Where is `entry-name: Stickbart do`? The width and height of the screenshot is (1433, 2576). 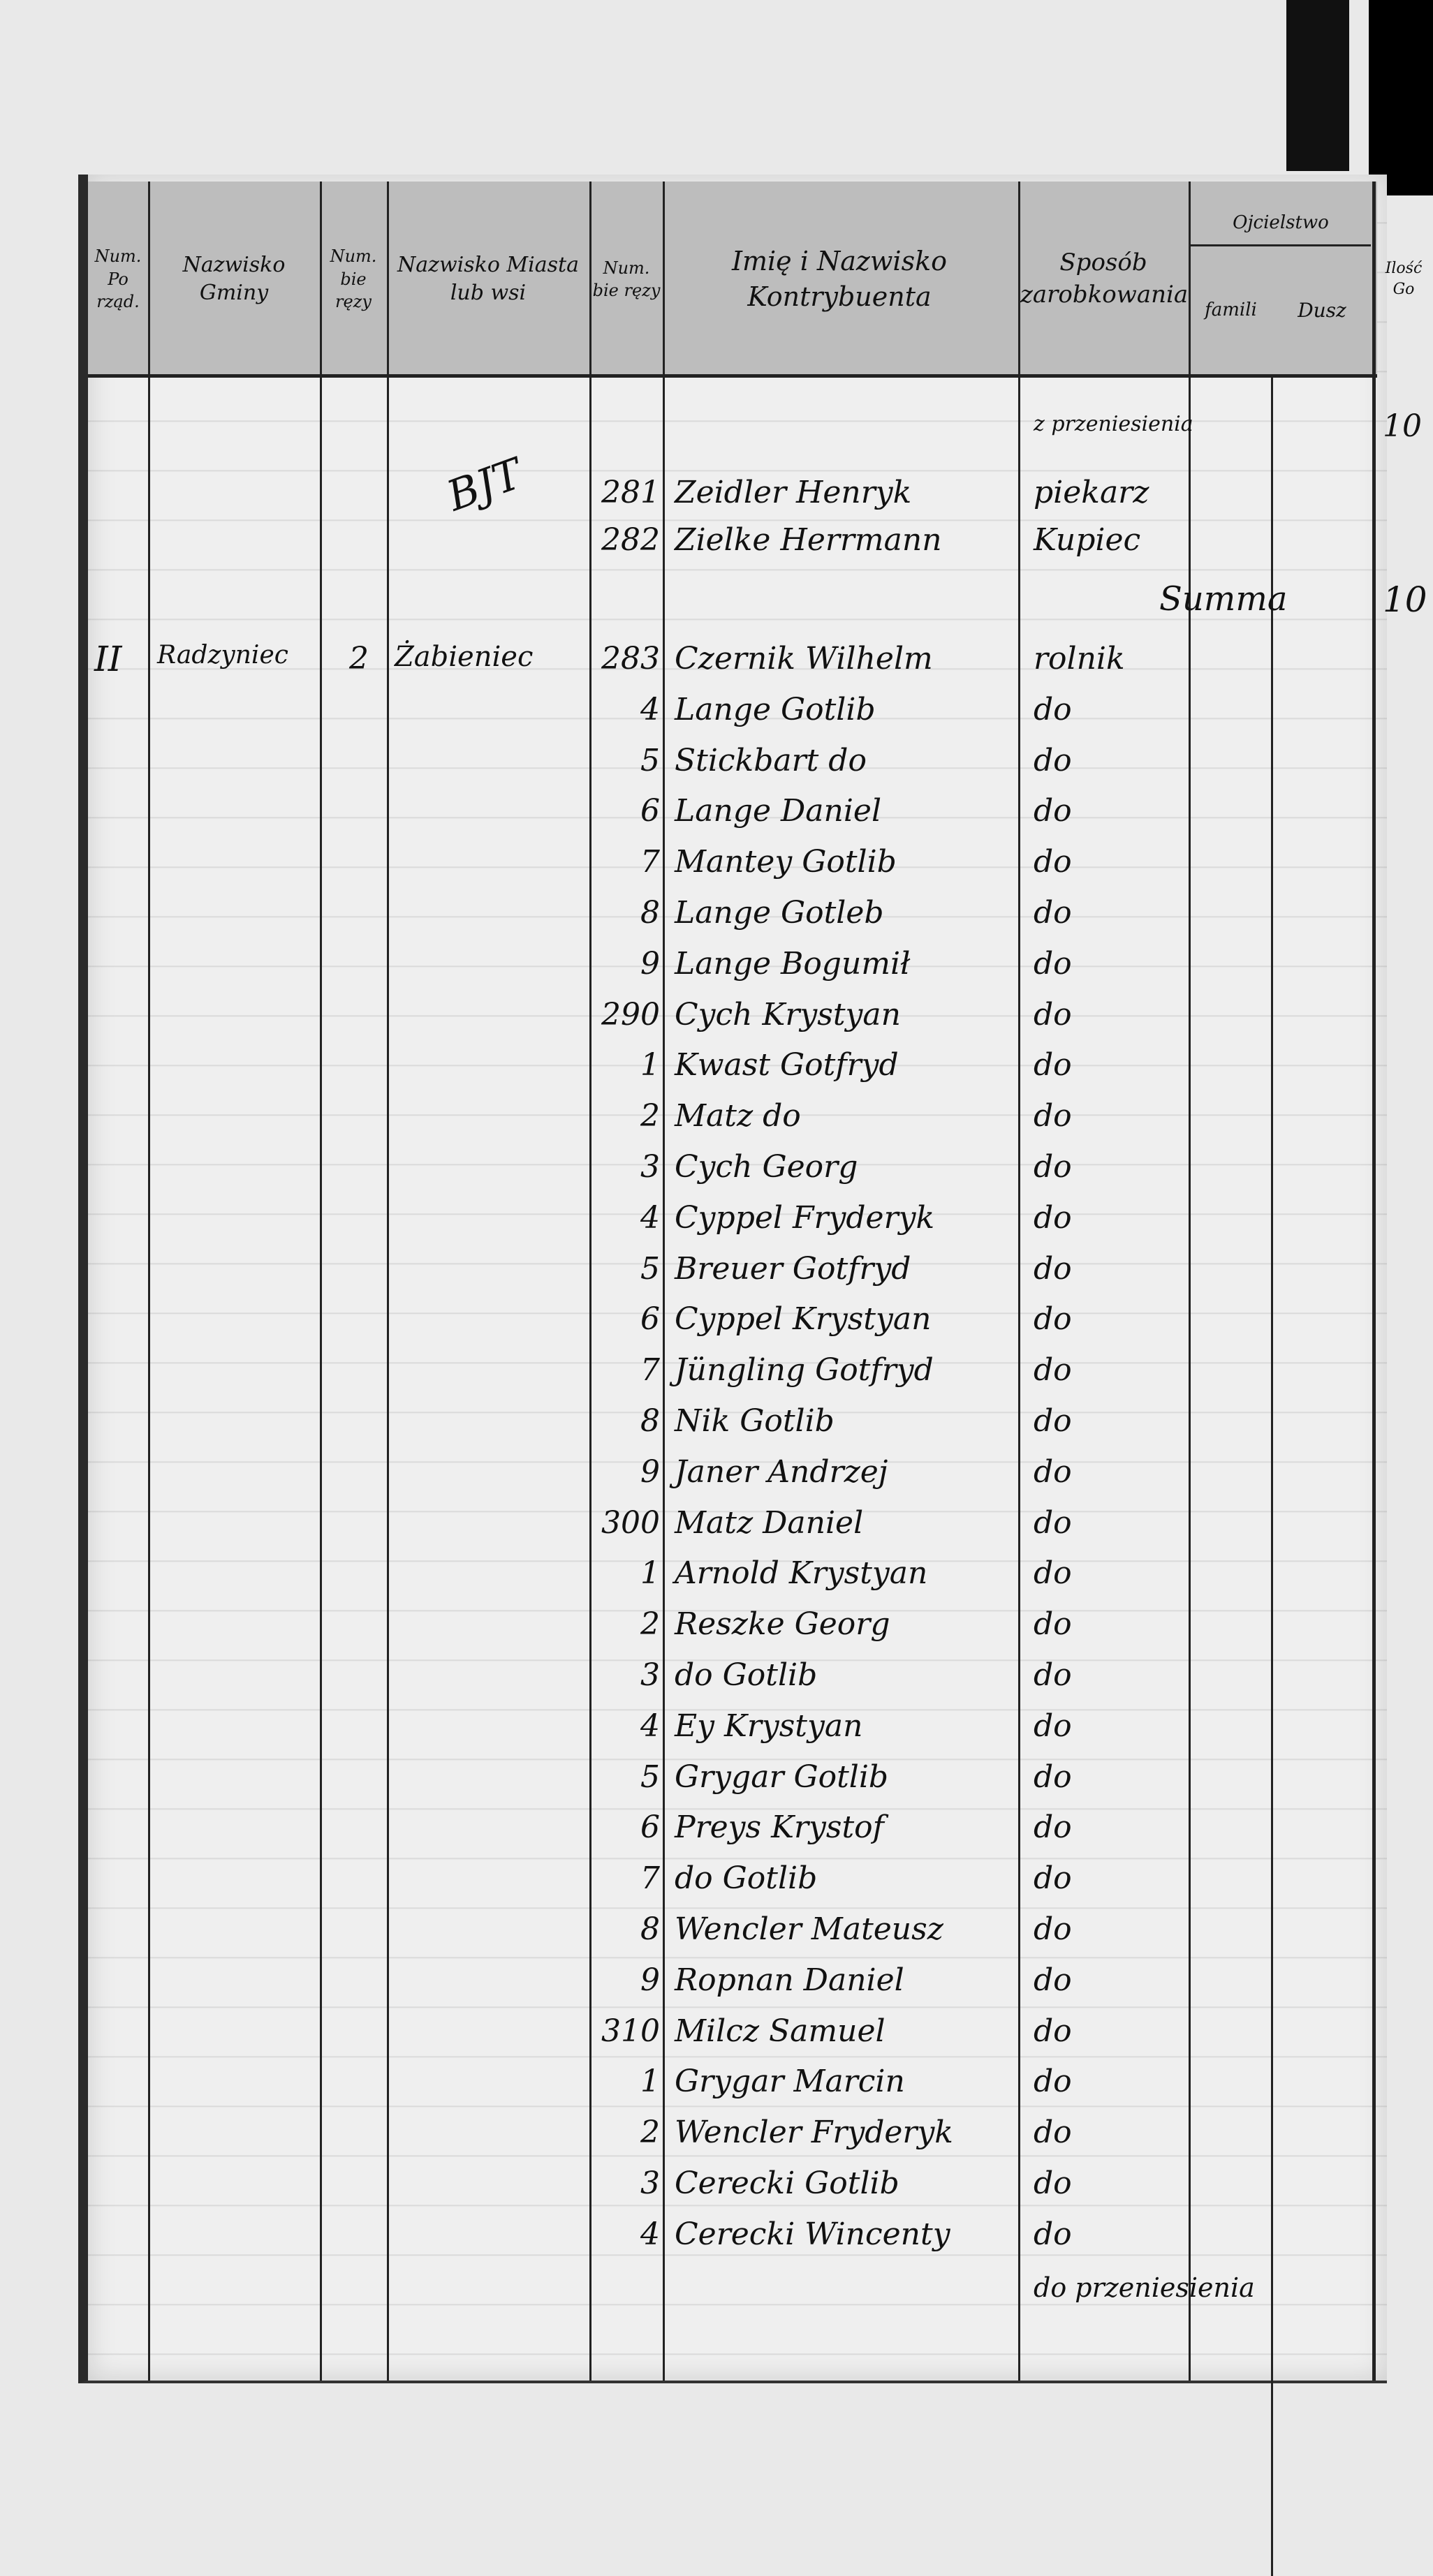
entry-name: Stickbart do is located at coordinates (771, 760).